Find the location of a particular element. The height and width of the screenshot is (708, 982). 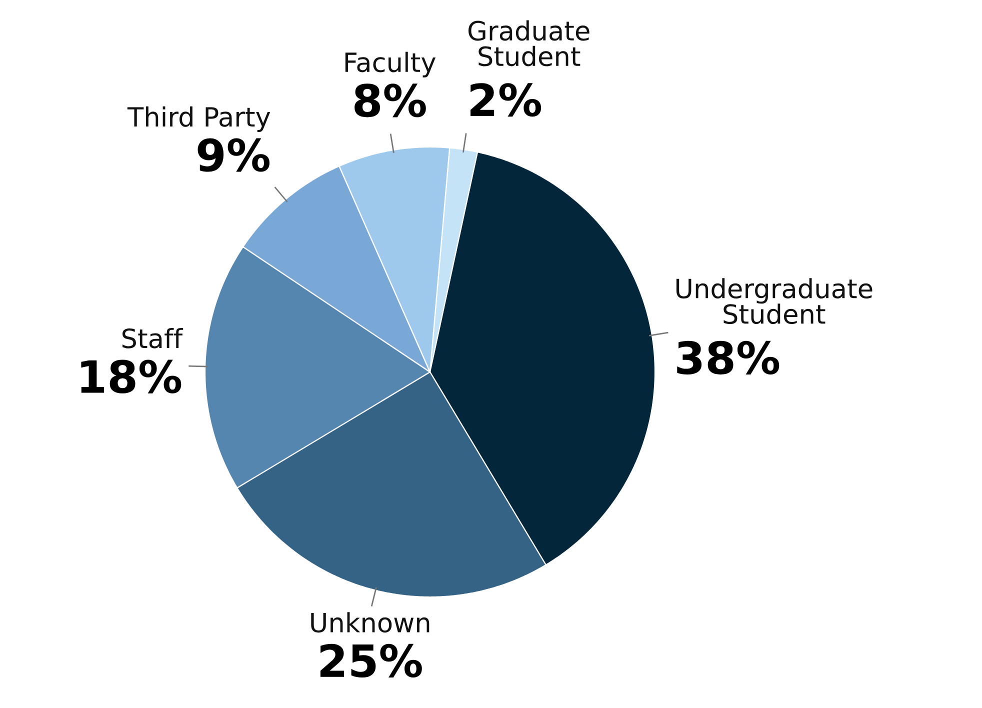

data-label: 9% is located at coordinates (234, 155).